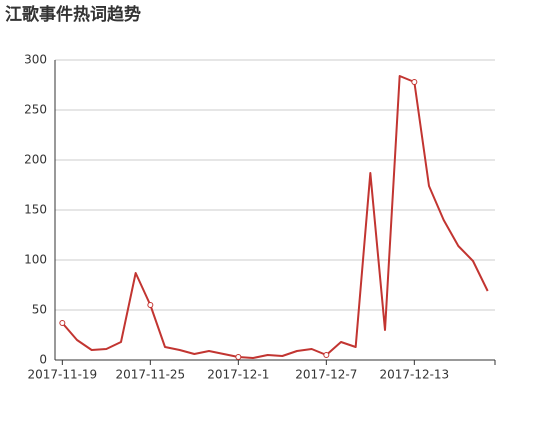 This screenshot has width=550, height=424. I want to click on y-tick-label: 50, so click(39, 310).